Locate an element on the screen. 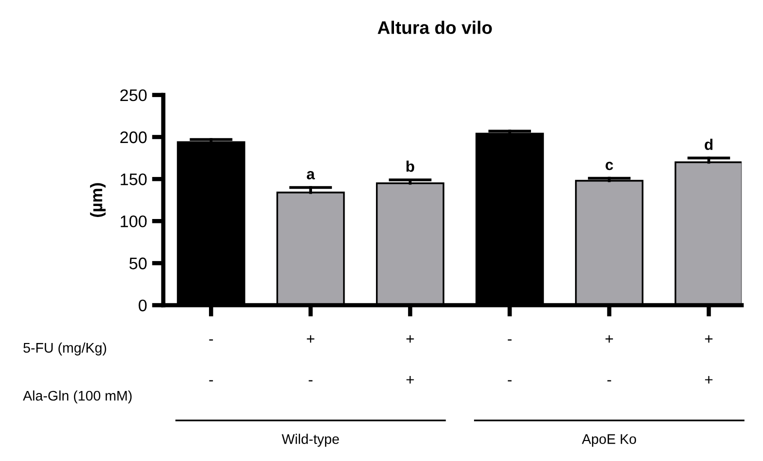  text: 5-FU (mg/Kg) is located at coordinates (64, 349).